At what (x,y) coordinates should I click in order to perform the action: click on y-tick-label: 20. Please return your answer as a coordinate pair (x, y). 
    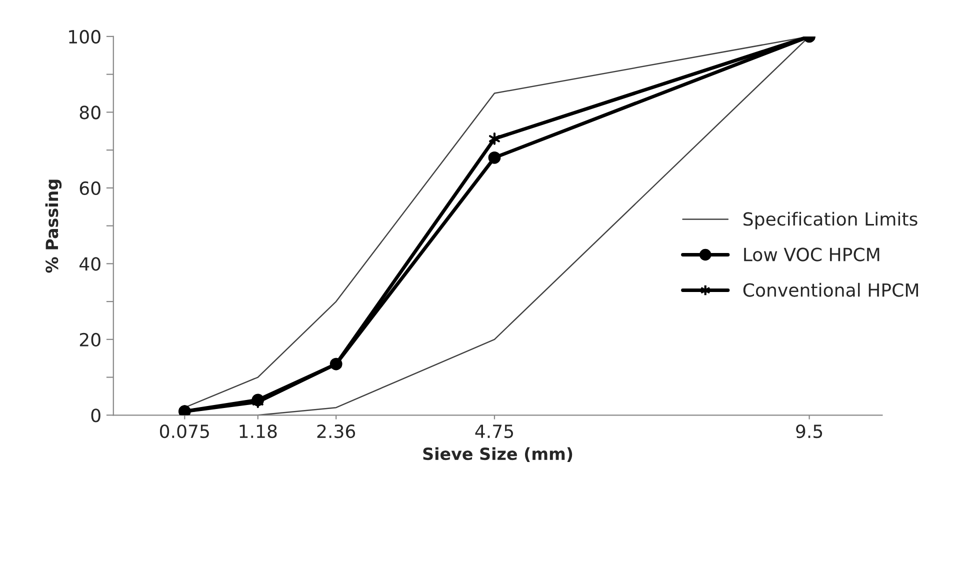
    Looking at the image, I should click on (90, 339).